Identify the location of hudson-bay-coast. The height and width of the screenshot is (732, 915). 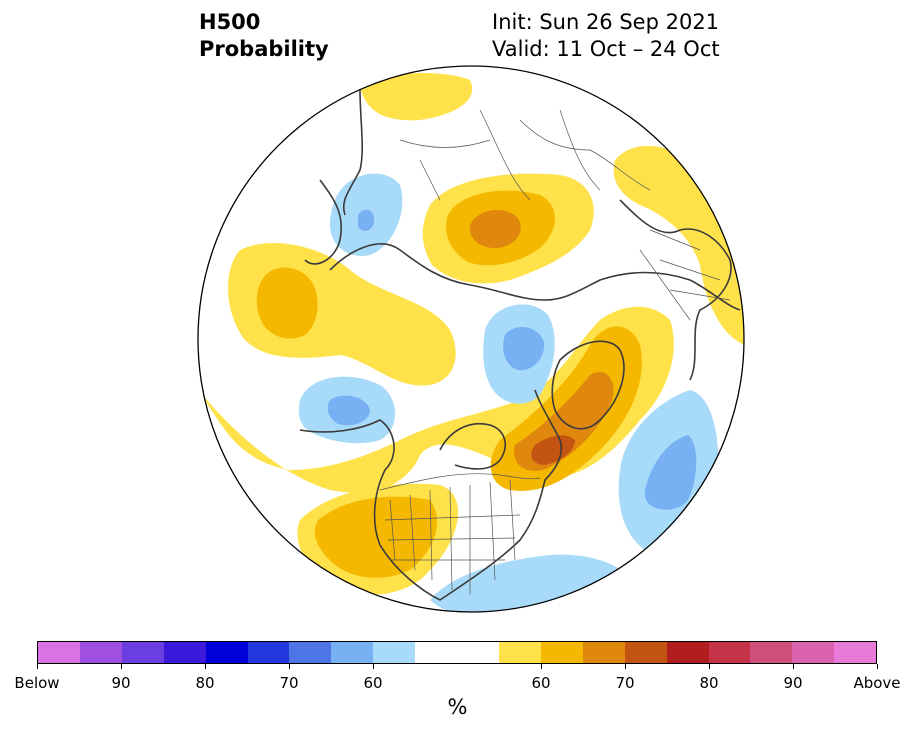
(472, 446).